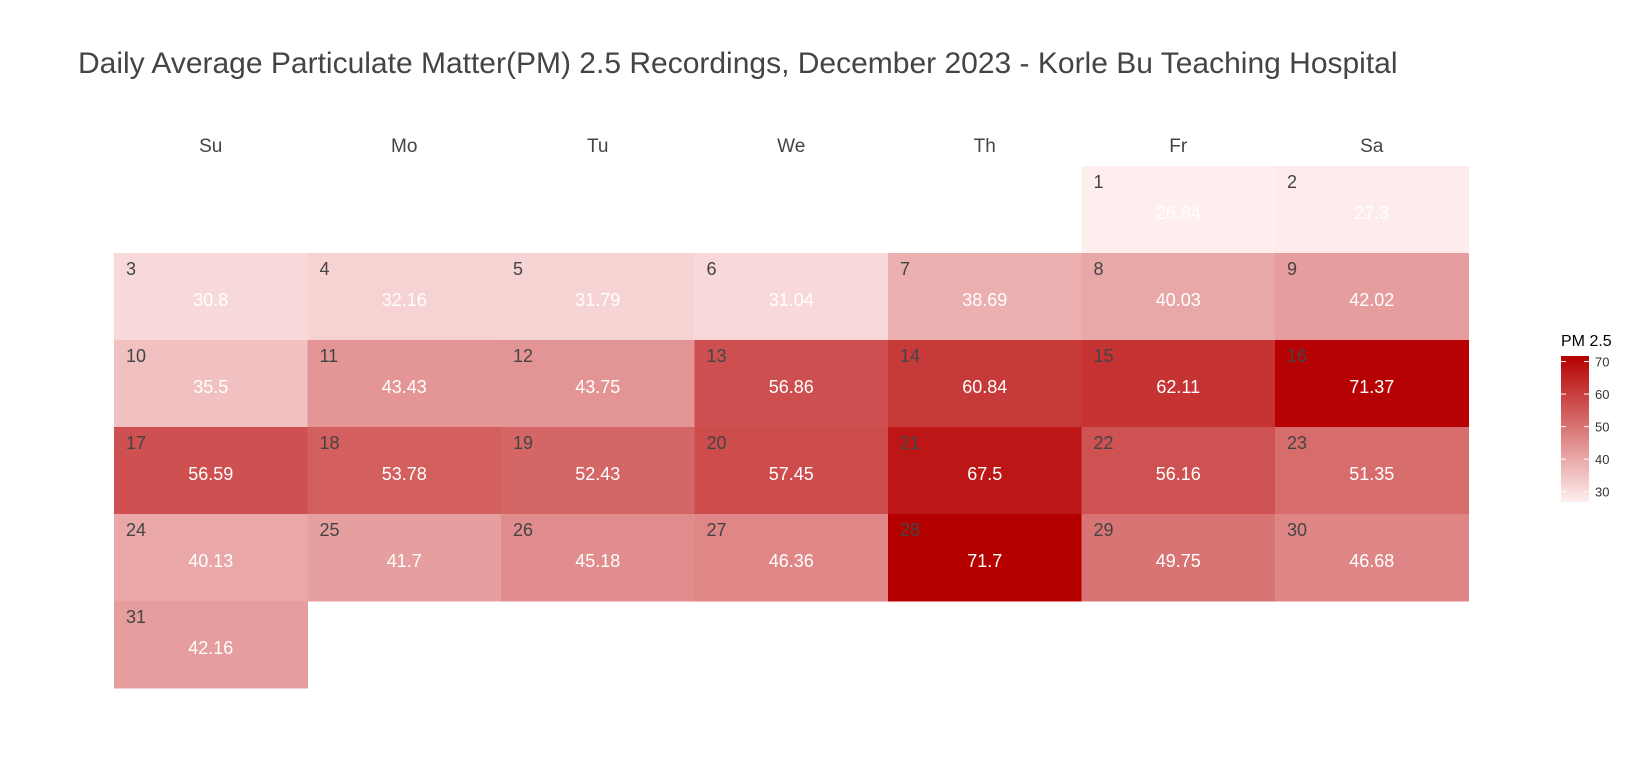 This screenshot has height=767, width=1646. Describe the element at coordinates (1297, 356) in the screenshot. I see `day-number: 16` at that location.